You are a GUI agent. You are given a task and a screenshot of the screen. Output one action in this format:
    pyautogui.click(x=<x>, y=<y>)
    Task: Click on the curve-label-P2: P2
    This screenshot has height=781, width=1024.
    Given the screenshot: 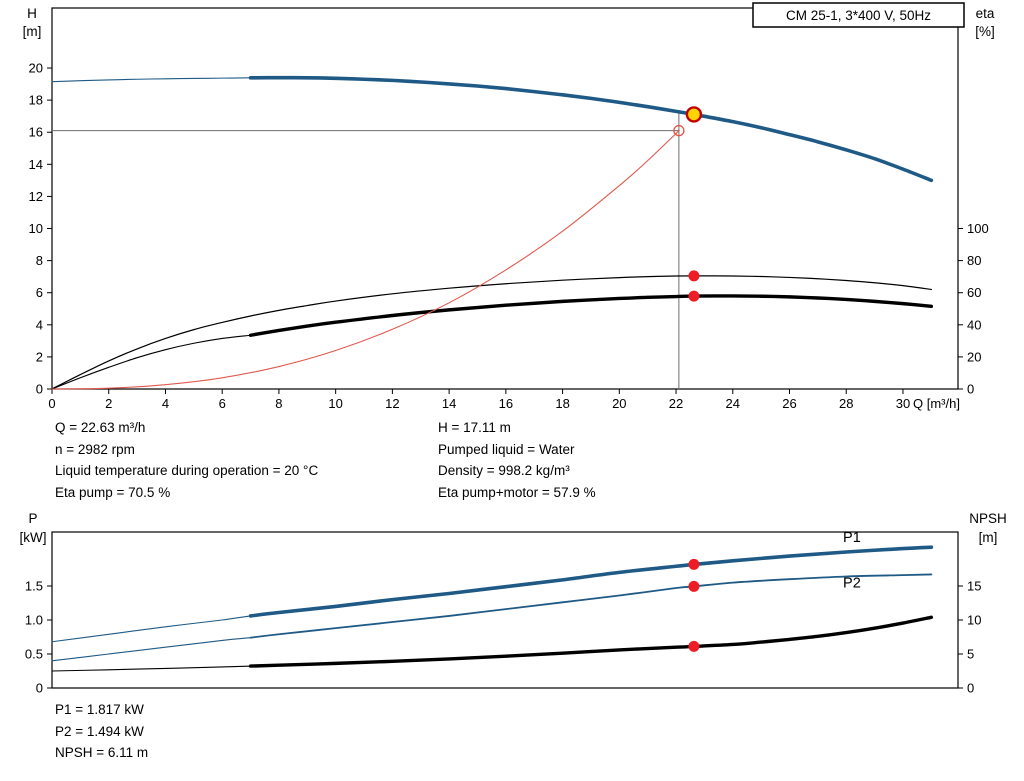 What is the action you would take?
    pyautogui.click(x=852, y=584)
    